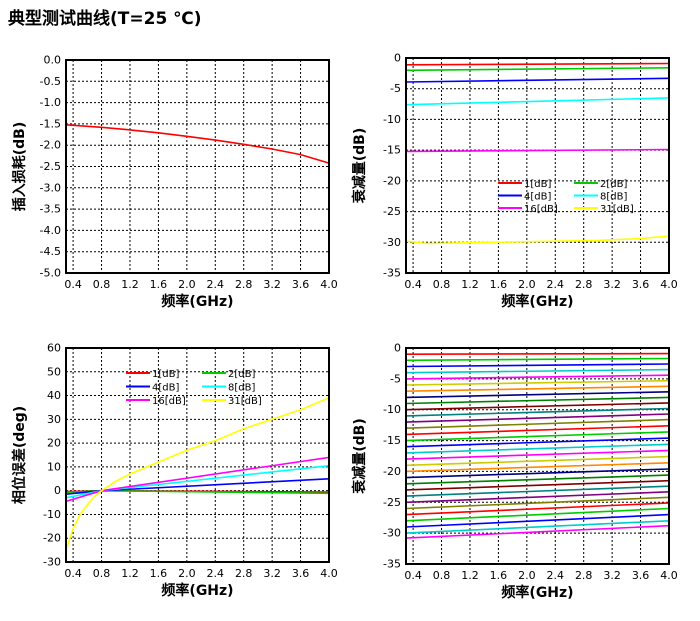  Describe the element at coordinates (50, 251) in the screenshot. I see `y-tick-label: -4.5` at that location.